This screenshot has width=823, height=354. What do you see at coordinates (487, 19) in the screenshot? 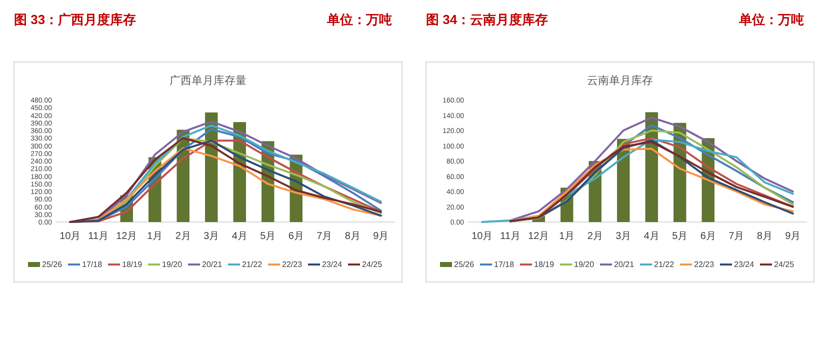
I see `chart-subtitle: 图 34：云南月度库存` at bounding box center [487, 19].